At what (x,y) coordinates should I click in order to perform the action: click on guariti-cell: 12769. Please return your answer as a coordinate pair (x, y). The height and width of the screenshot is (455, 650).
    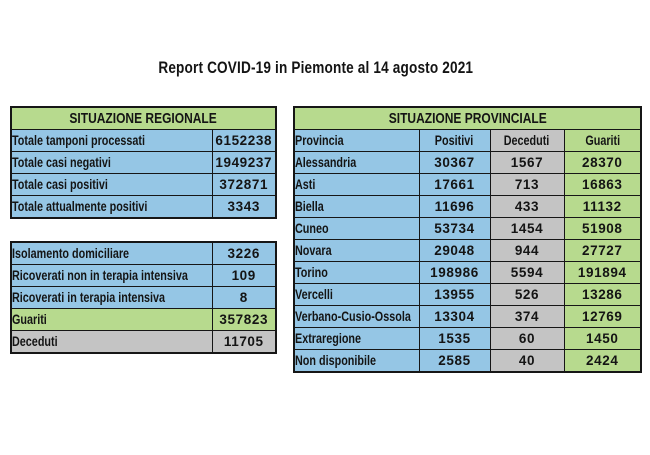
    Looking at the image, I should click on (602, 316).